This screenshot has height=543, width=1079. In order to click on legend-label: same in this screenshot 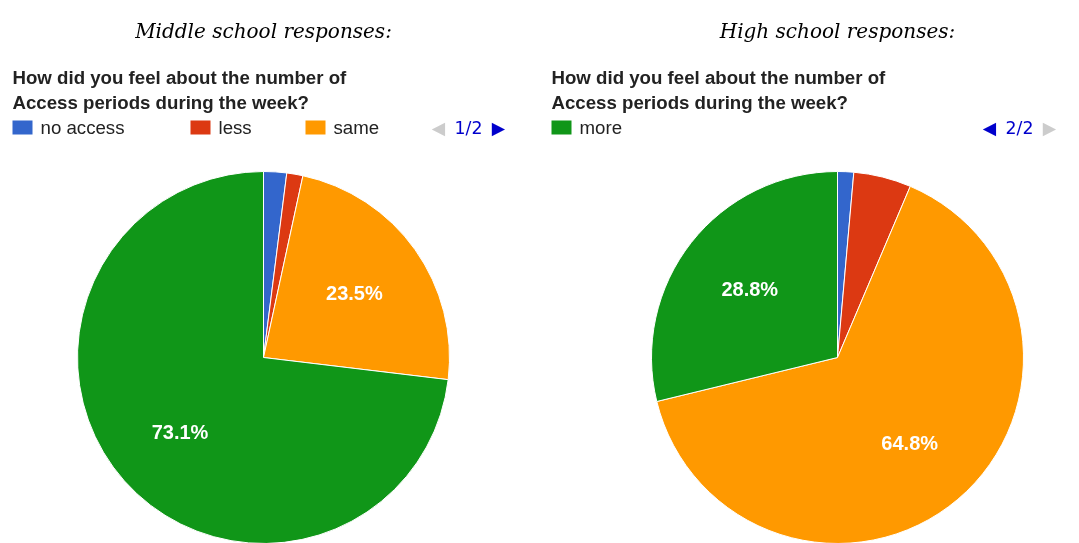, I will do `click(356, 127)`.